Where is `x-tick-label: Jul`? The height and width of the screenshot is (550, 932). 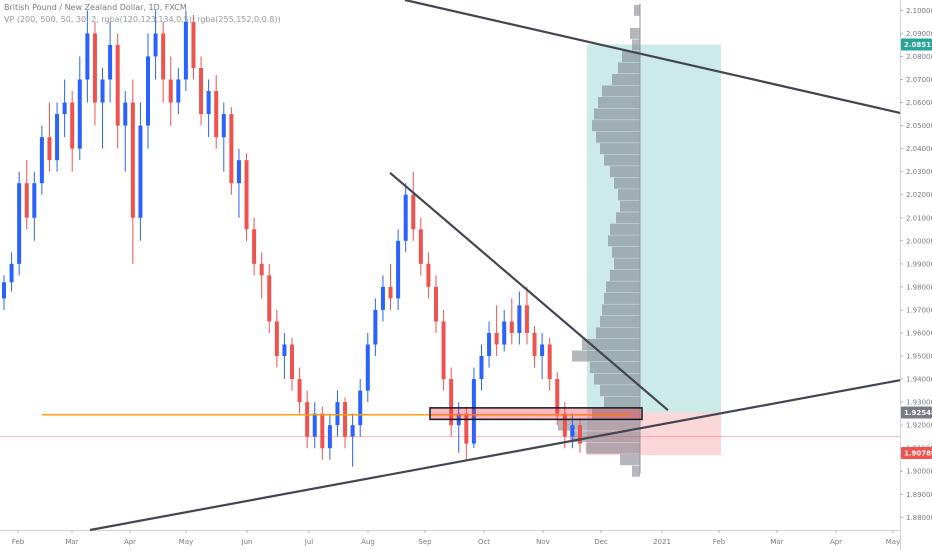
x-tick-label: Jul is located at coordinates (309, 542).